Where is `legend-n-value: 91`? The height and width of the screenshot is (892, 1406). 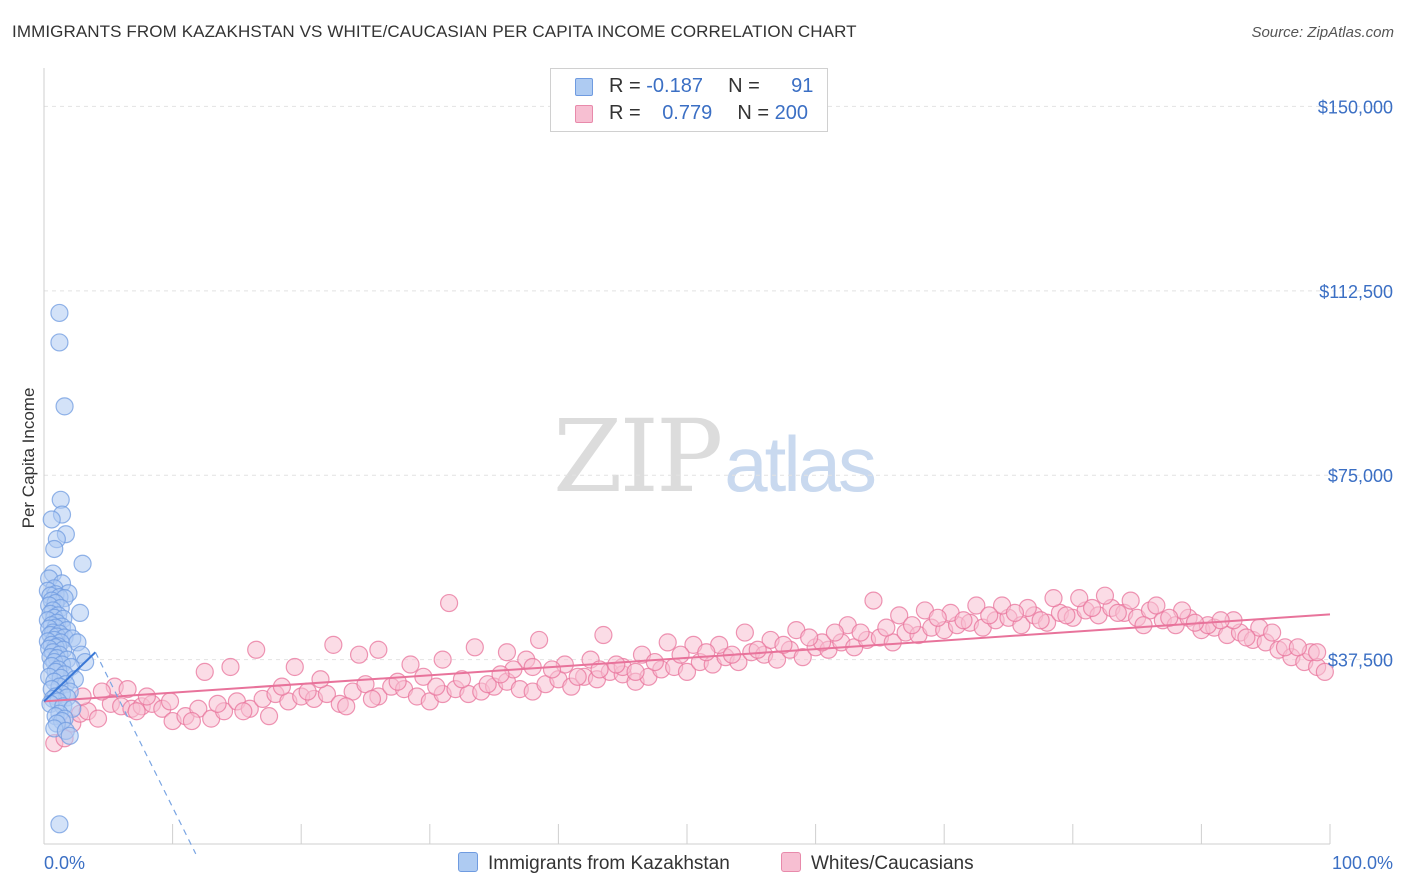 legend-n-value: 91 is located at coordinates (802, 86).